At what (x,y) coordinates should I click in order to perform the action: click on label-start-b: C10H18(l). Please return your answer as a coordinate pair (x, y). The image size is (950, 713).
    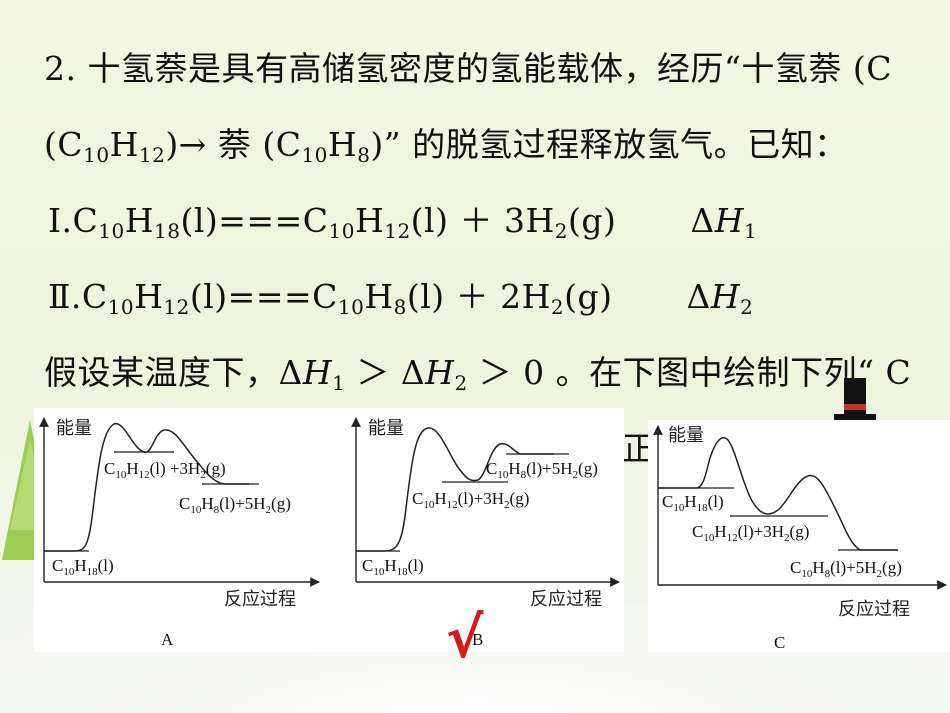
    Looking at the image, I should click on (393, 567).